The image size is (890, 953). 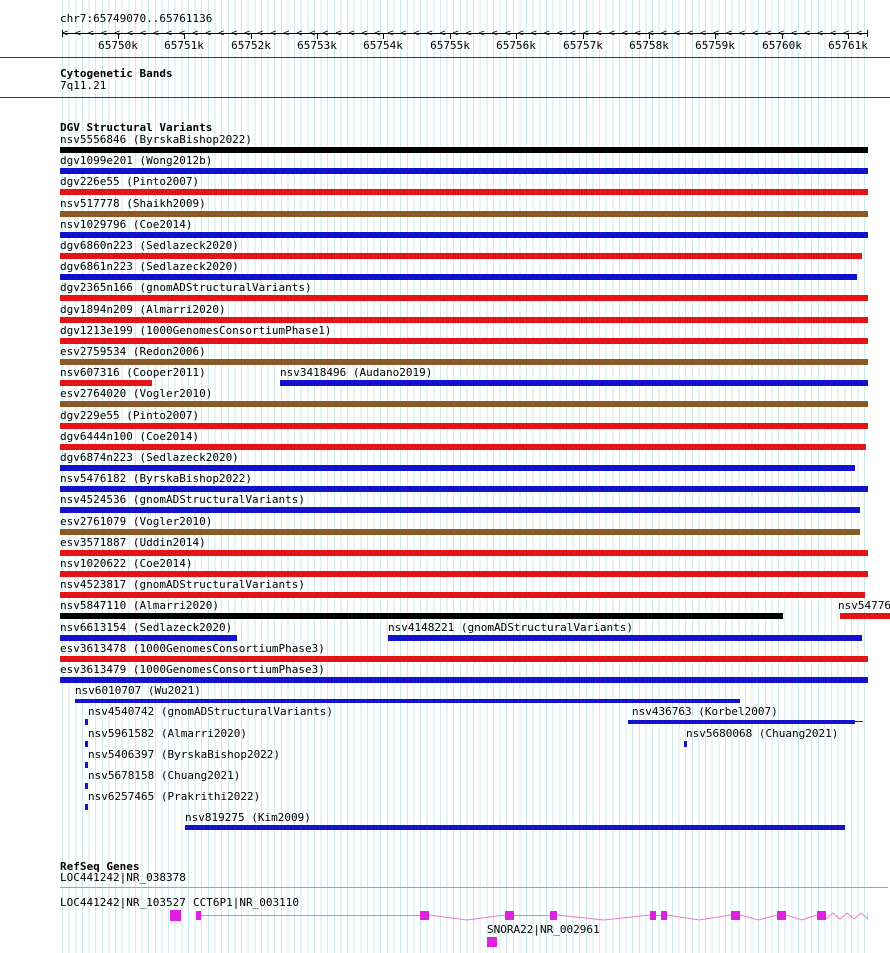 I want to click on ruler-tick-label: 65758k, so click(x=649, y=45).